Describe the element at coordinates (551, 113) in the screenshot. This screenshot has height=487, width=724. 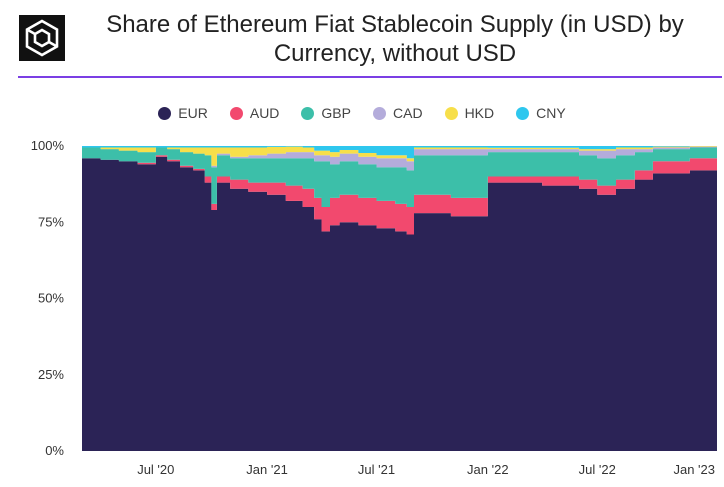
I see `legend-label-cny: CNY` at that location.